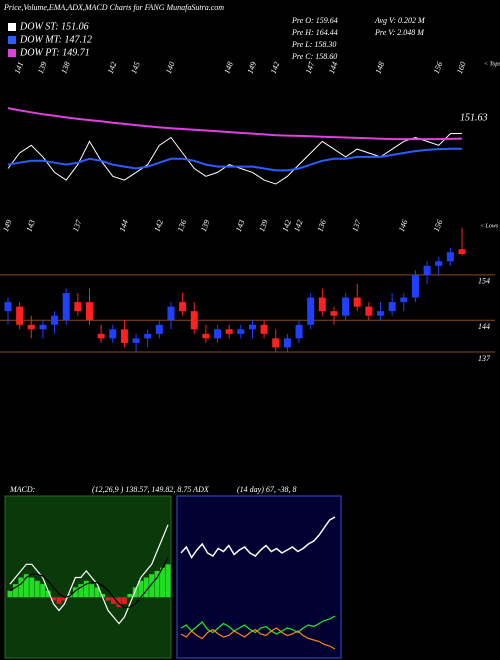  Describe the element at coordinates (399, 32) in the screenshot. I see `stat: Pre V: 2.048 M` at that location.